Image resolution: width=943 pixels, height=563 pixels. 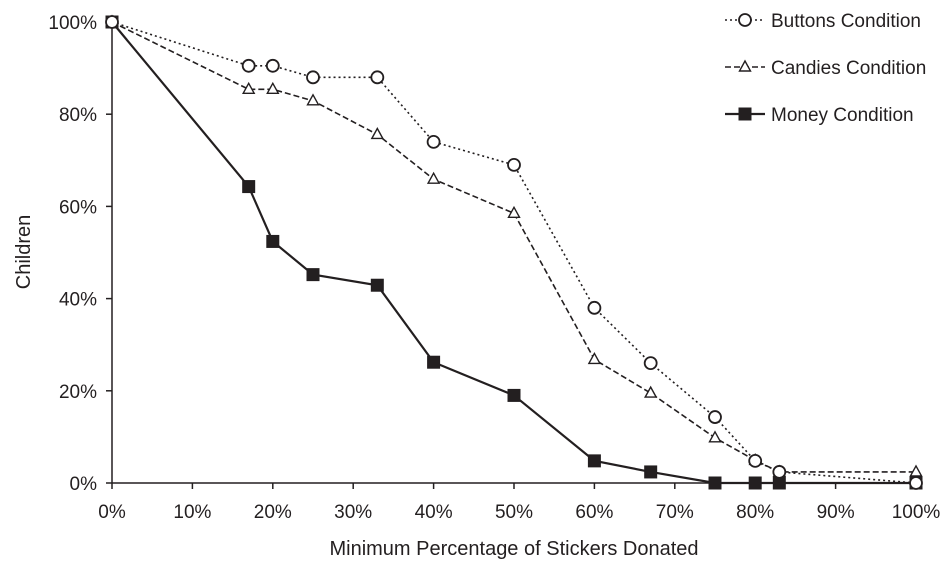 I want to click on legend-label: Buttons Condition, so click(x=846, y=21).